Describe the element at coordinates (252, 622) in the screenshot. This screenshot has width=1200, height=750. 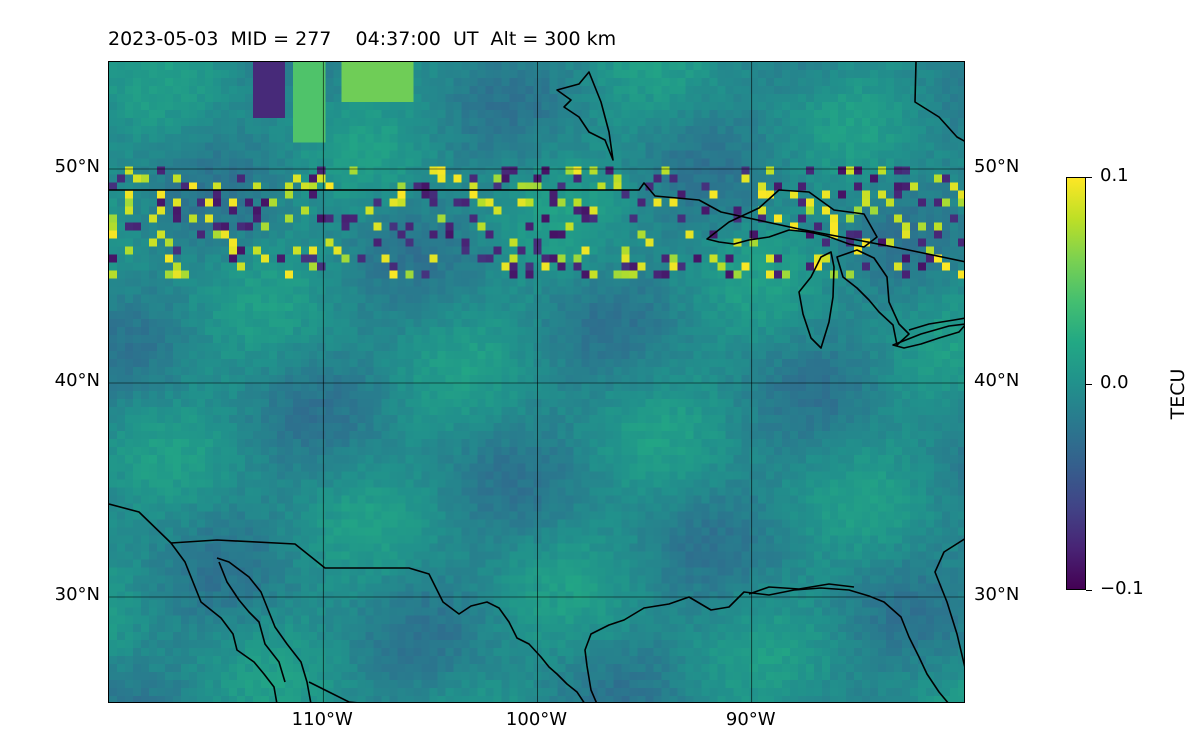
I see `gulf-of-california` at that location.